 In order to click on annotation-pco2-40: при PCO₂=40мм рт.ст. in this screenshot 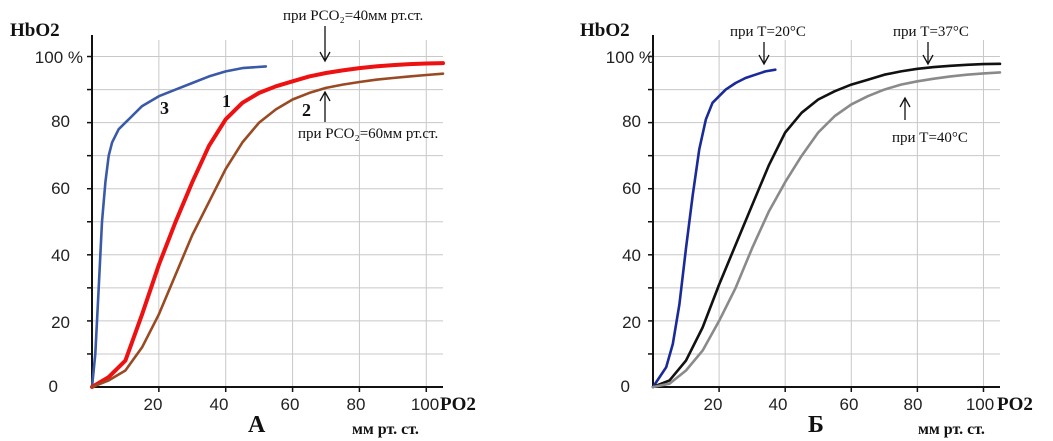, I will do `click(353, 16)`.